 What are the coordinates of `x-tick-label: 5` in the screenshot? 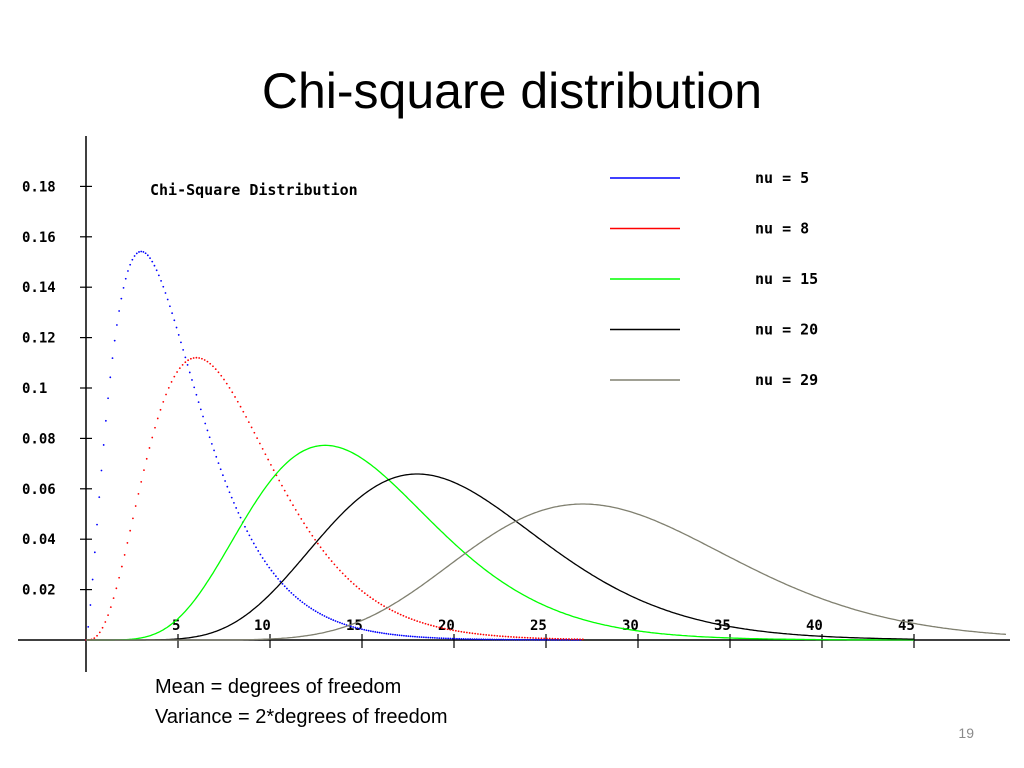 It's located at (176, 626).